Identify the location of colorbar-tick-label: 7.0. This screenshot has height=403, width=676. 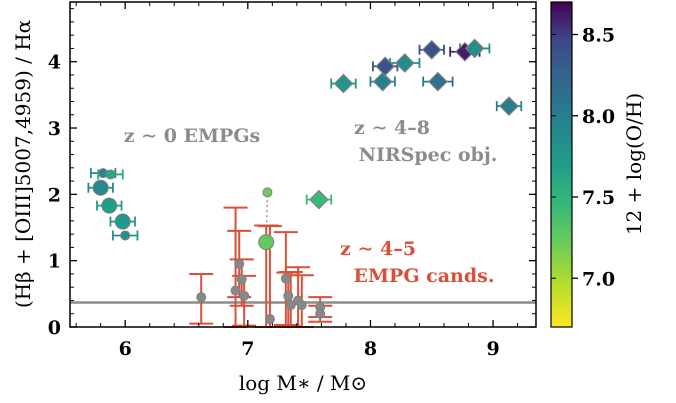
(598, 279).